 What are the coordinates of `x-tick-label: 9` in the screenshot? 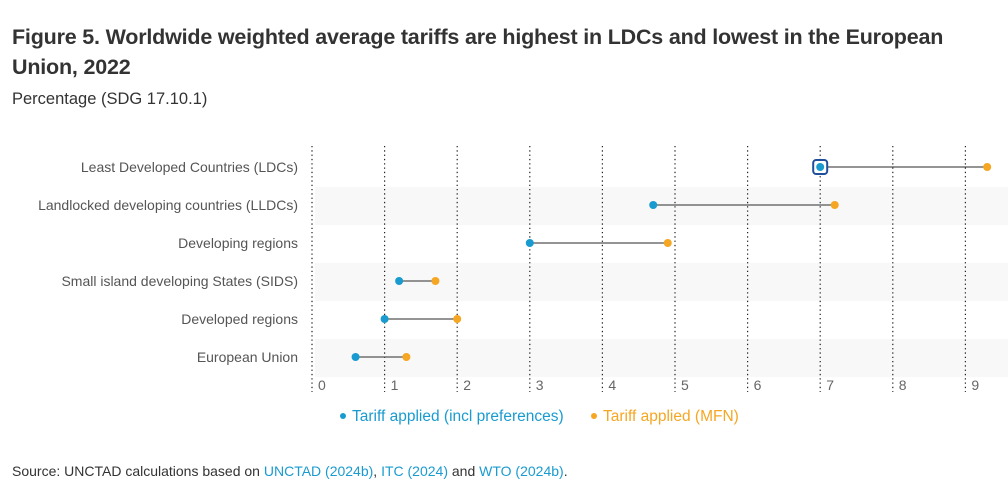 It's located at (975, 385).